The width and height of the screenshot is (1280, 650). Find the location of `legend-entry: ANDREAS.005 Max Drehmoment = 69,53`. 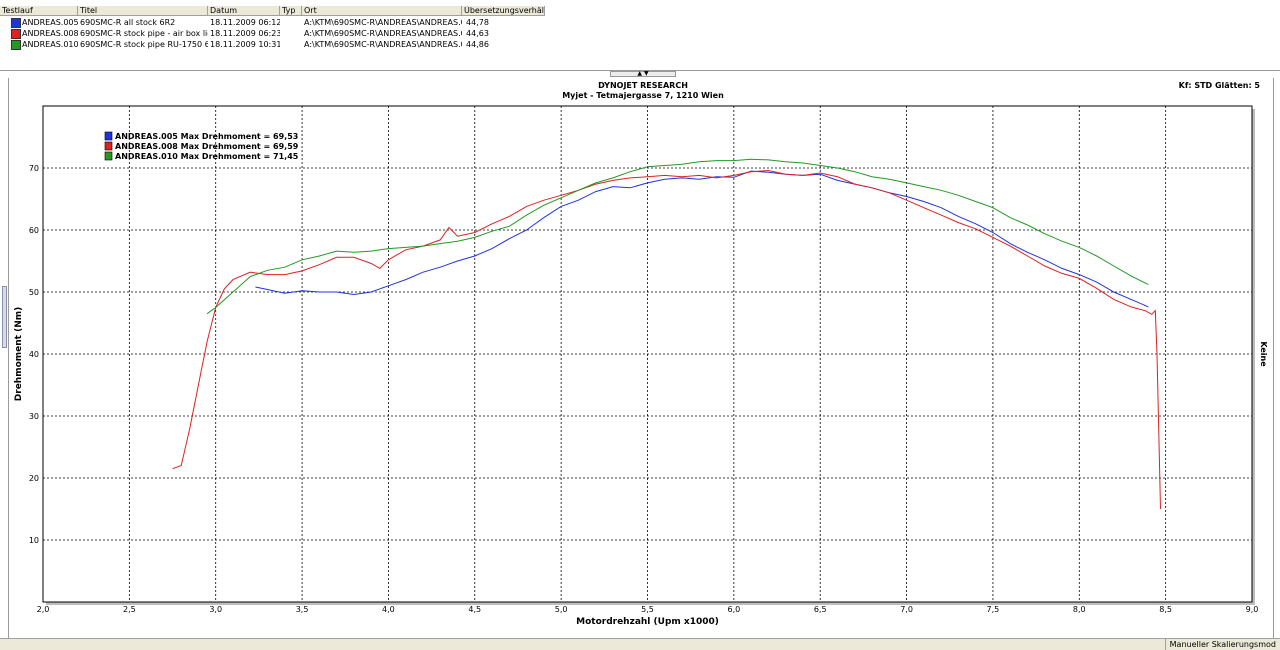

legend-entry: ANDREAS.005 Max Drehmoment = 69,53 is located at coordinates (206, 136).